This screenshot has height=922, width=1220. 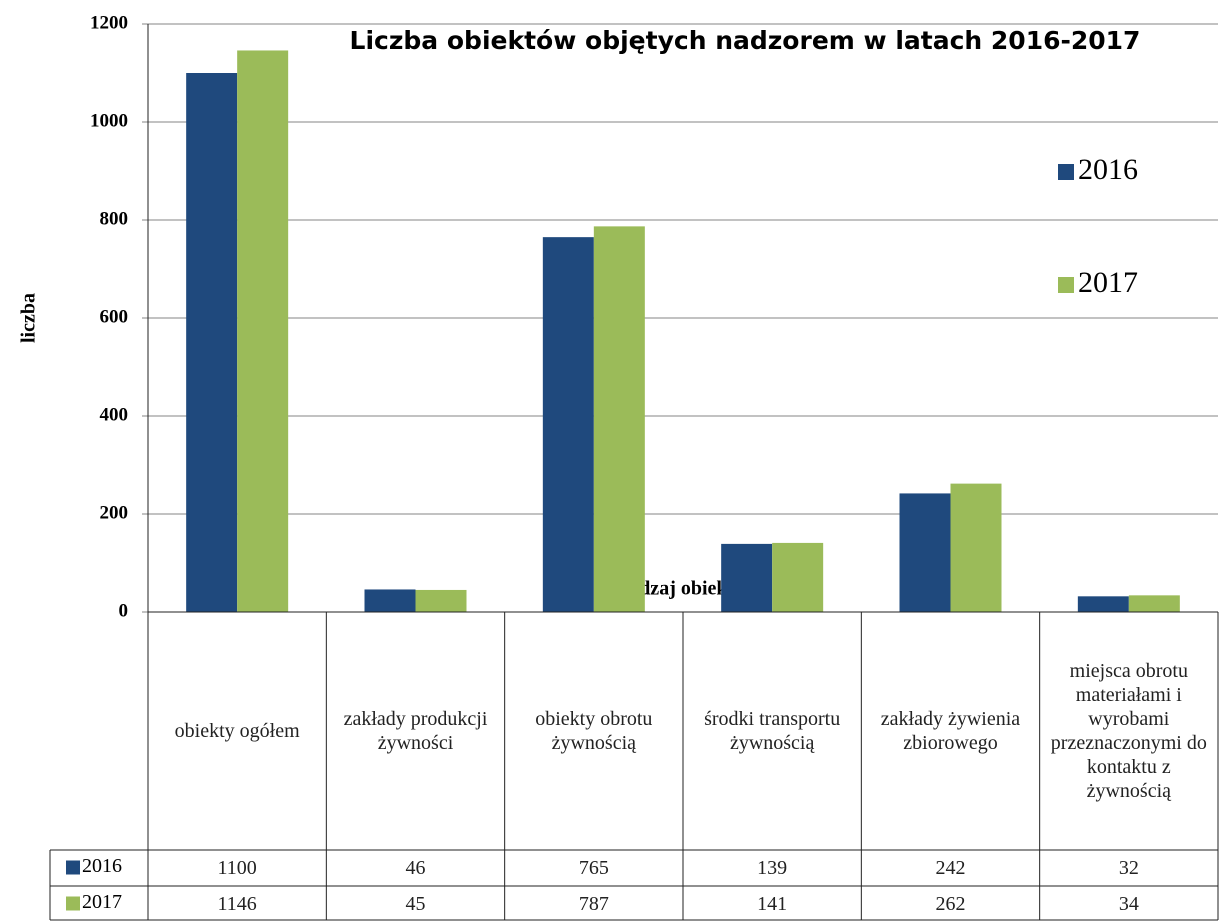 I want to click on table-value: 141, so click(x=772, y=903).